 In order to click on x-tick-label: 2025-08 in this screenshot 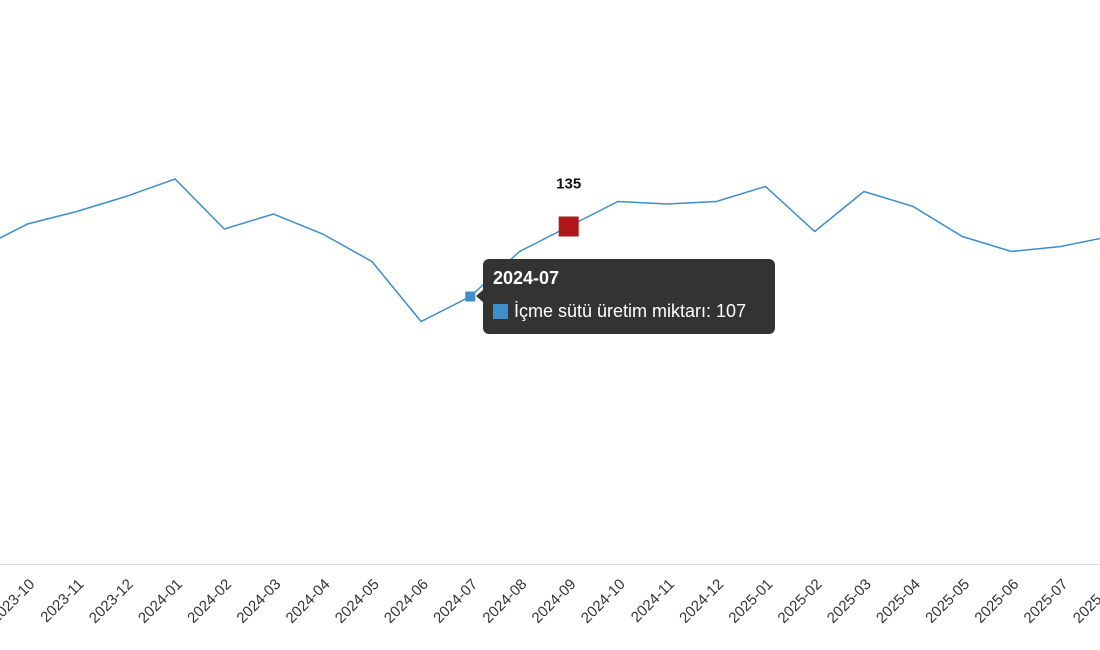, I will do `click(1085, 601)`.